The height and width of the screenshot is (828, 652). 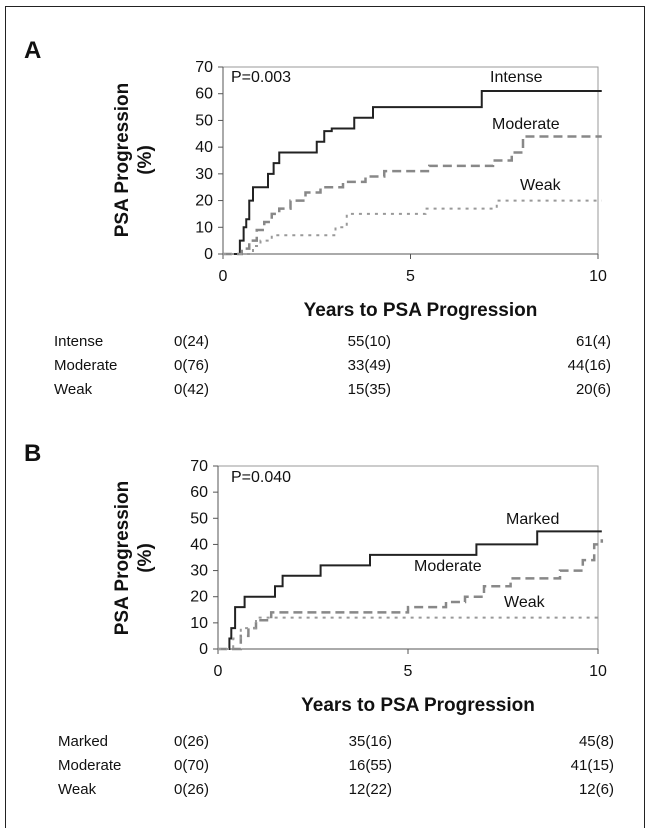 I want to click on risk-cell: 41(15), so click(x=592, y=765).